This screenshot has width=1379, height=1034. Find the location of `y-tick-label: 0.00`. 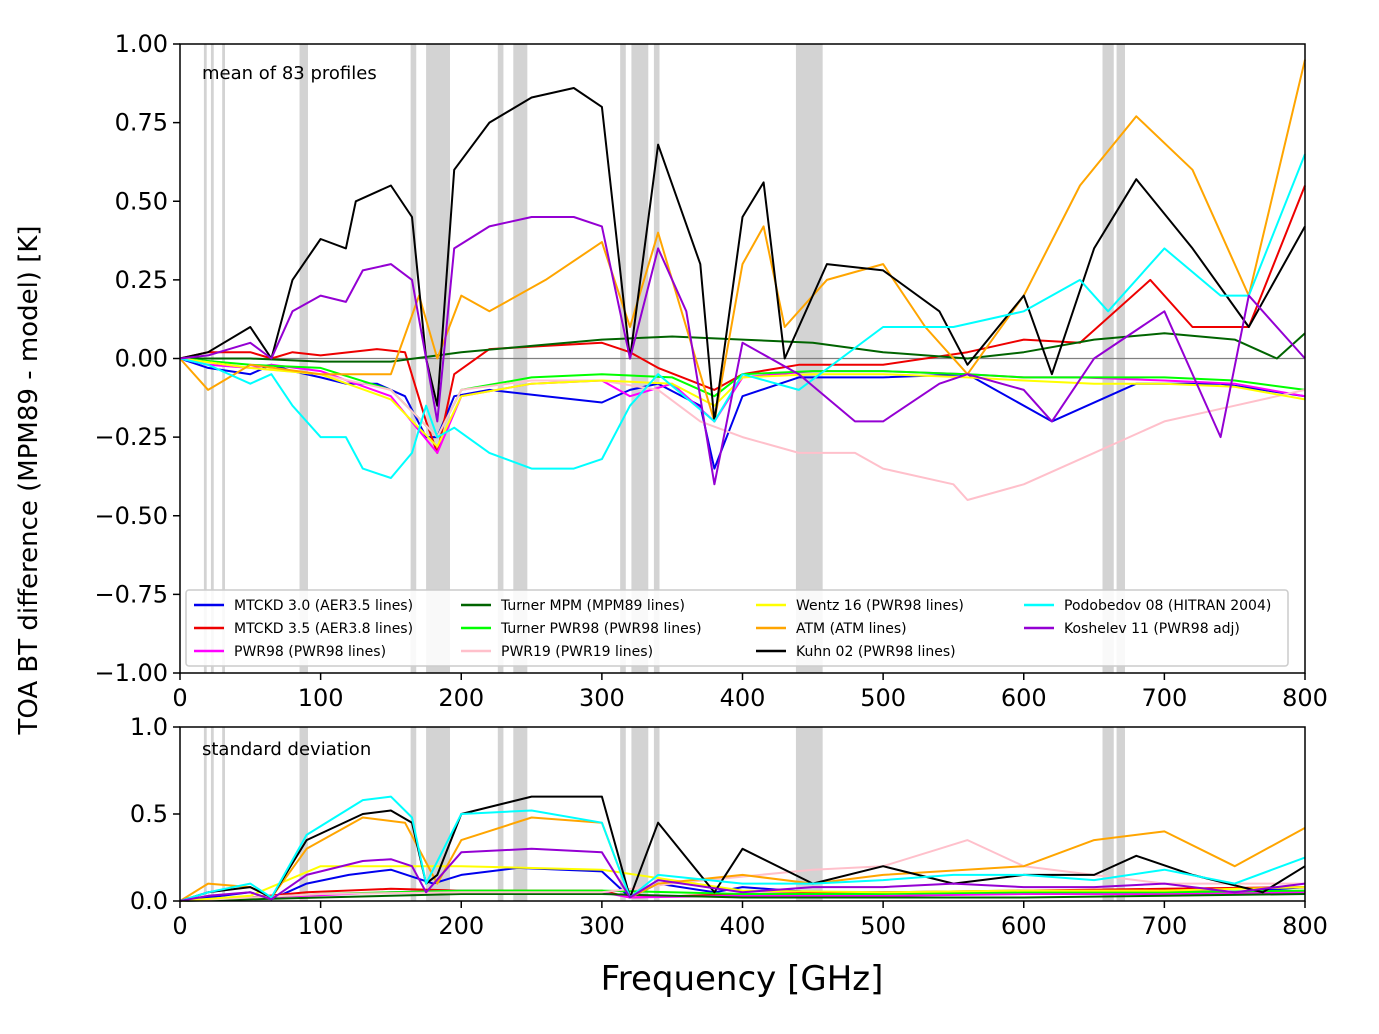

y-tick-label: 0.00 is located at coordinates (141, 359).